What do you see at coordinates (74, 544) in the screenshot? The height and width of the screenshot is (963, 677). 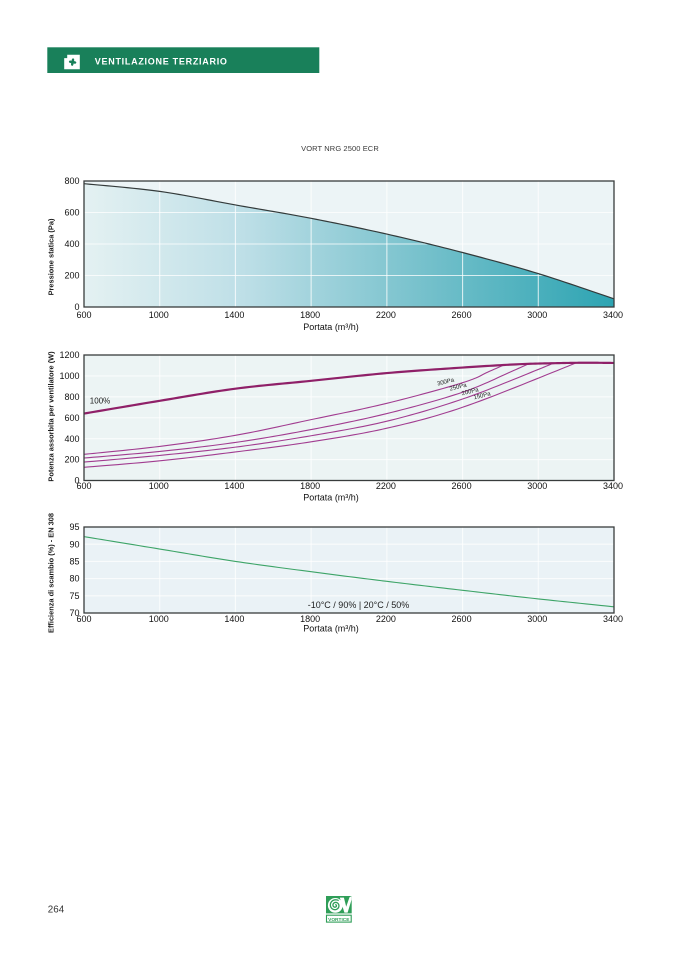 I see `svg-text: 90` at bounding box center [74, 544].